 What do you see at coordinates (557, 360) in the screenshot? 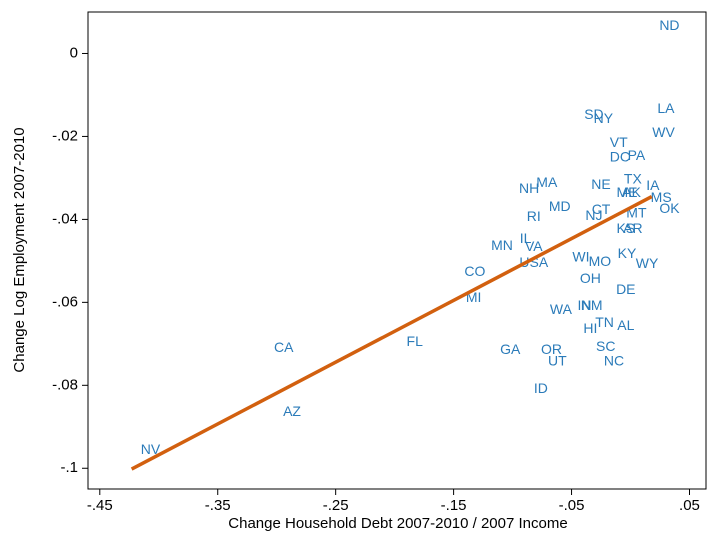
I see `point-label: UT` at bounding box center [557, 360].